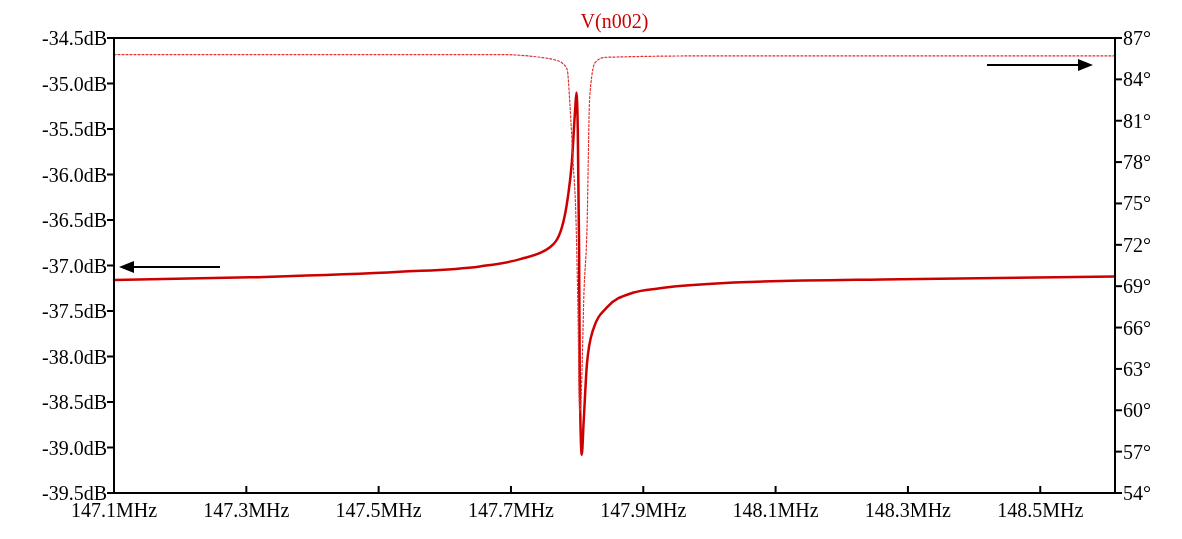 The width and height of the screenshot is (1182, 539). Describe the element at coordinates (246, 510) in the screenshot. I see `x-tick-label: 147.3MHz` at that location.